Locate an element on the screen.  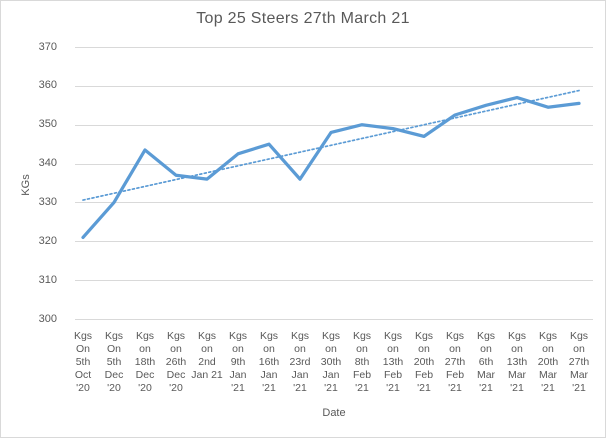
x-category-label: Kgs on 13th Feb '21 is located at coordinates (393, 362).